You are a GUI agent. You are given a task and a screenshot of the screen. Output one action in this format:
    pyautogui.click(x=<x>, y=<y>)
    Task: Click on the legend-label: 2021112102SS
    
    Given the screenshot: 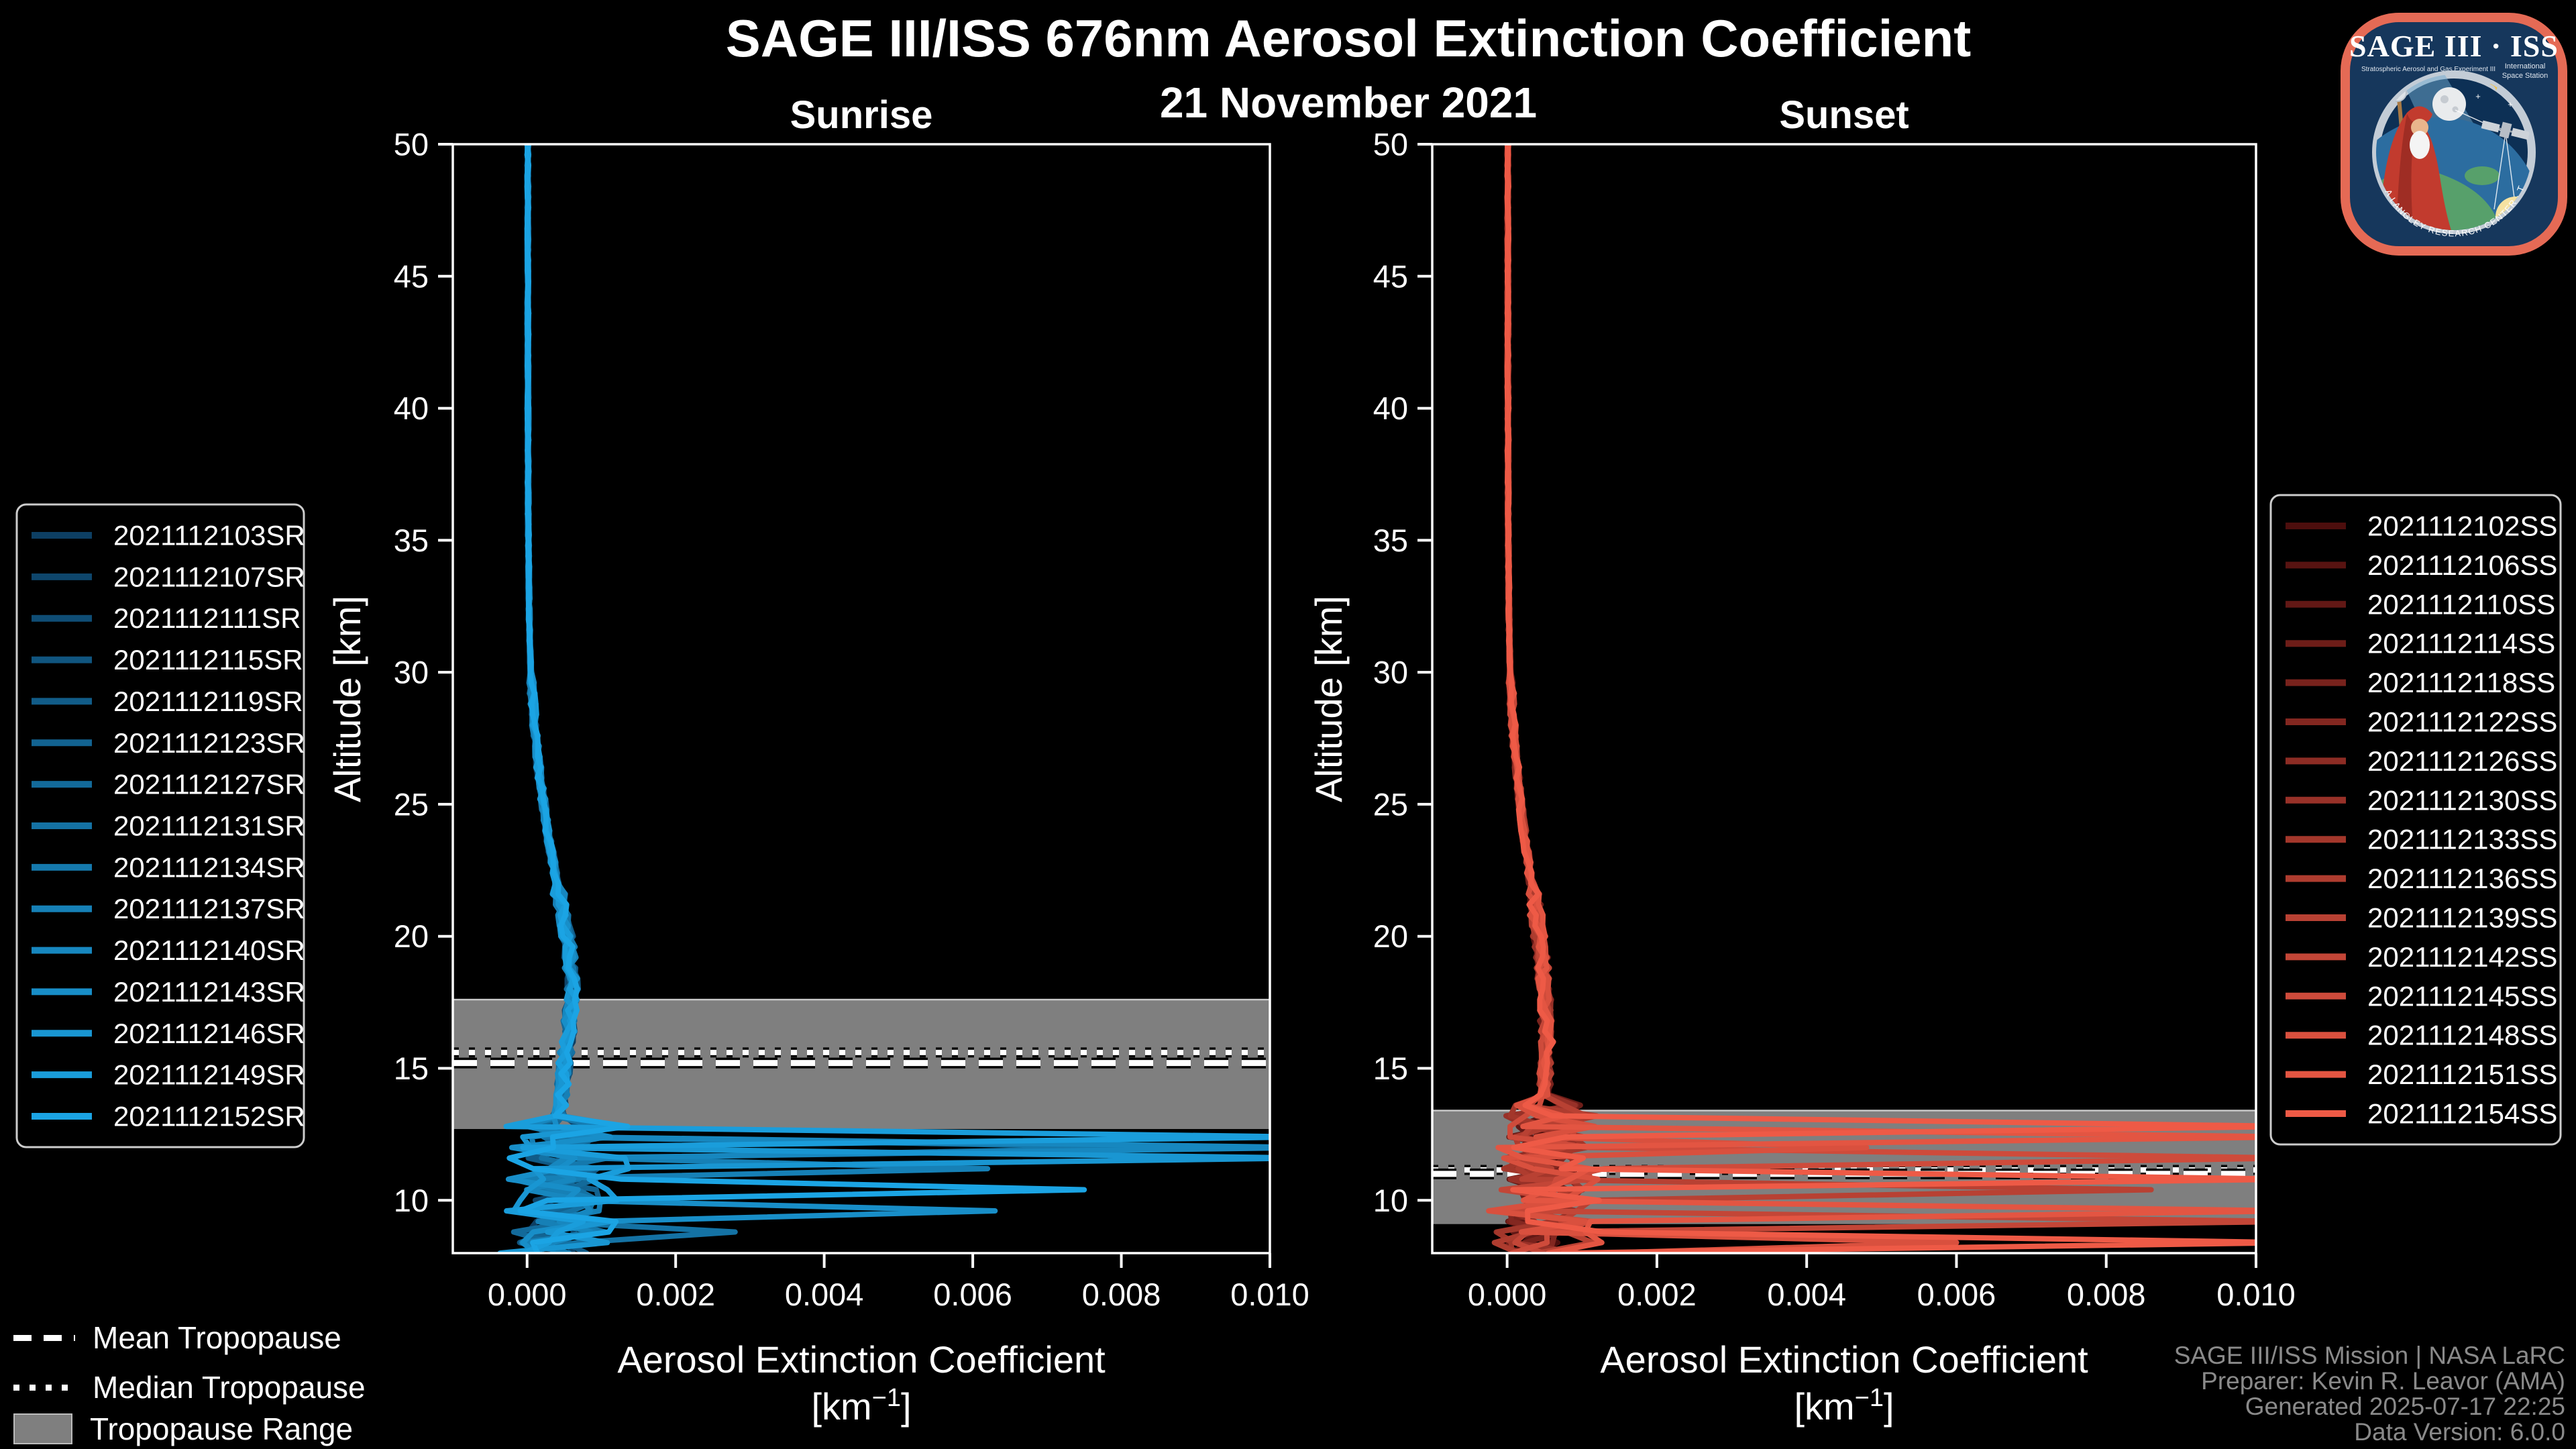 What is the action you would take?
    pyautogui.click(x=2462, y=526)
    